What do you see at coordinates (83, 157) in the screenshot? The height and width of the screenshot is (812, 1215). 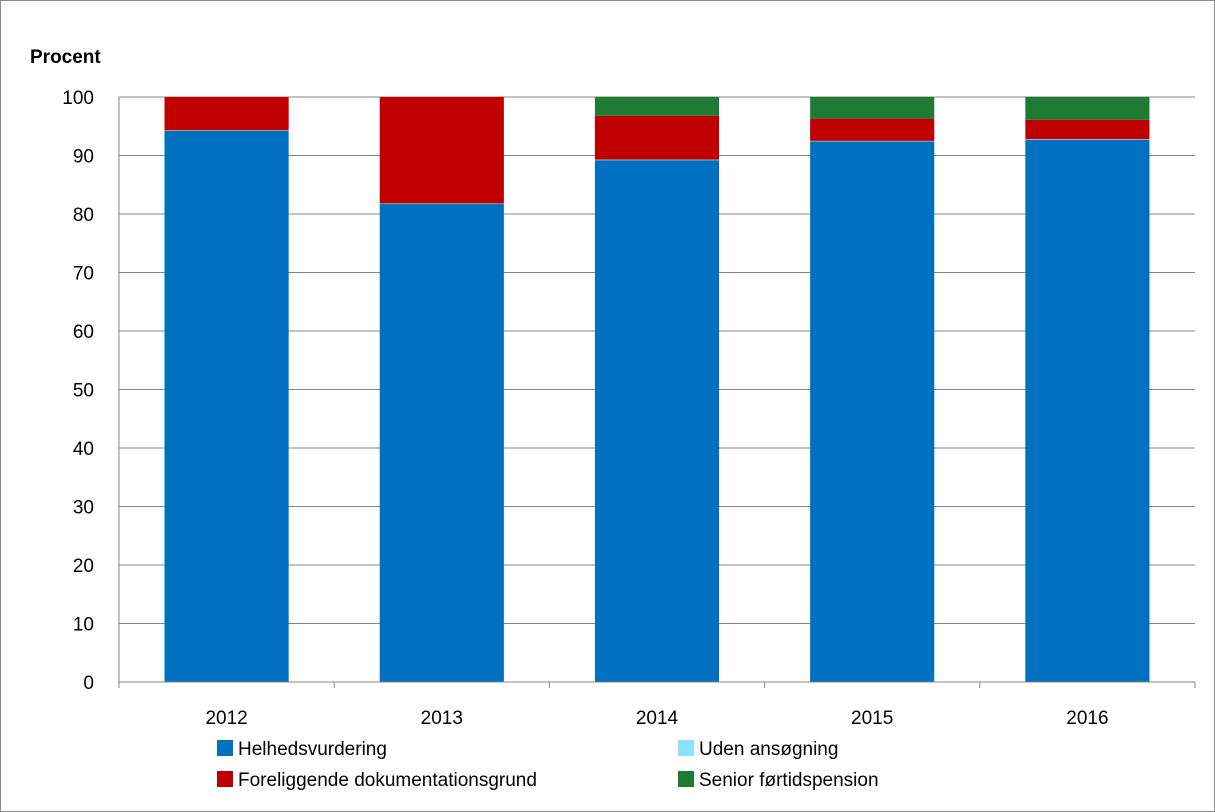 I see `y-tick-label: 90` at bounding box center [83, 157].